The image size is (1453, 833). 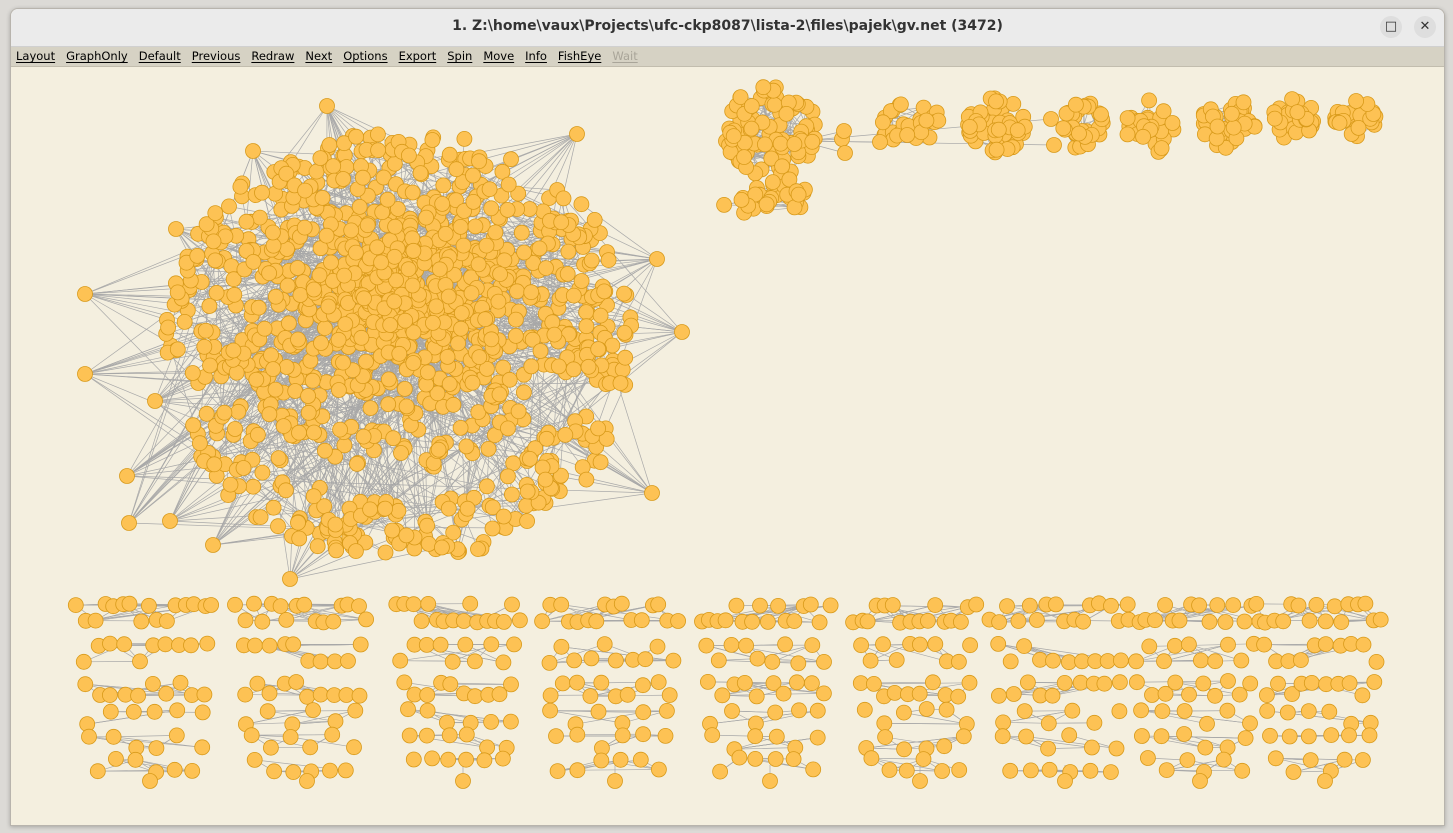 I want to click on maximize-icon: □, so click(x=1391, y=27).